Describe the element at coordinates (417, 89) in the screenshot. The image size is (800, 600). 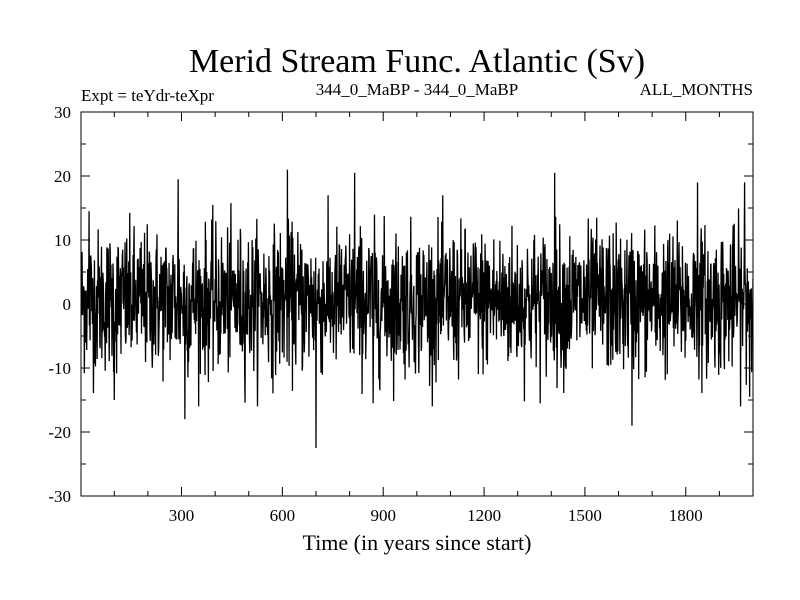
I see `chart-subtitle-center: 344_0_MaBP - 344_0_MaBP` at that location.